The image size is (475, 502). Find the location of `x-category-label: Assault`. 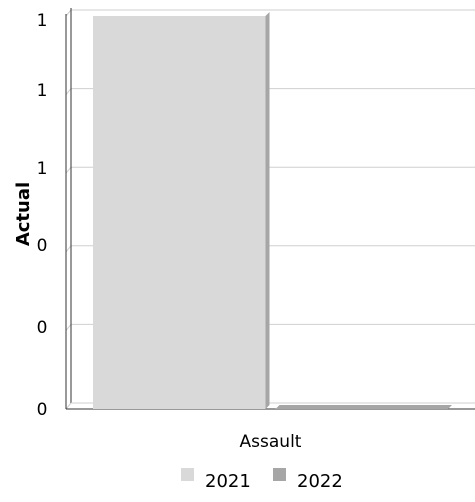

x-category-label: Assault is located at coordinates (271, 442).